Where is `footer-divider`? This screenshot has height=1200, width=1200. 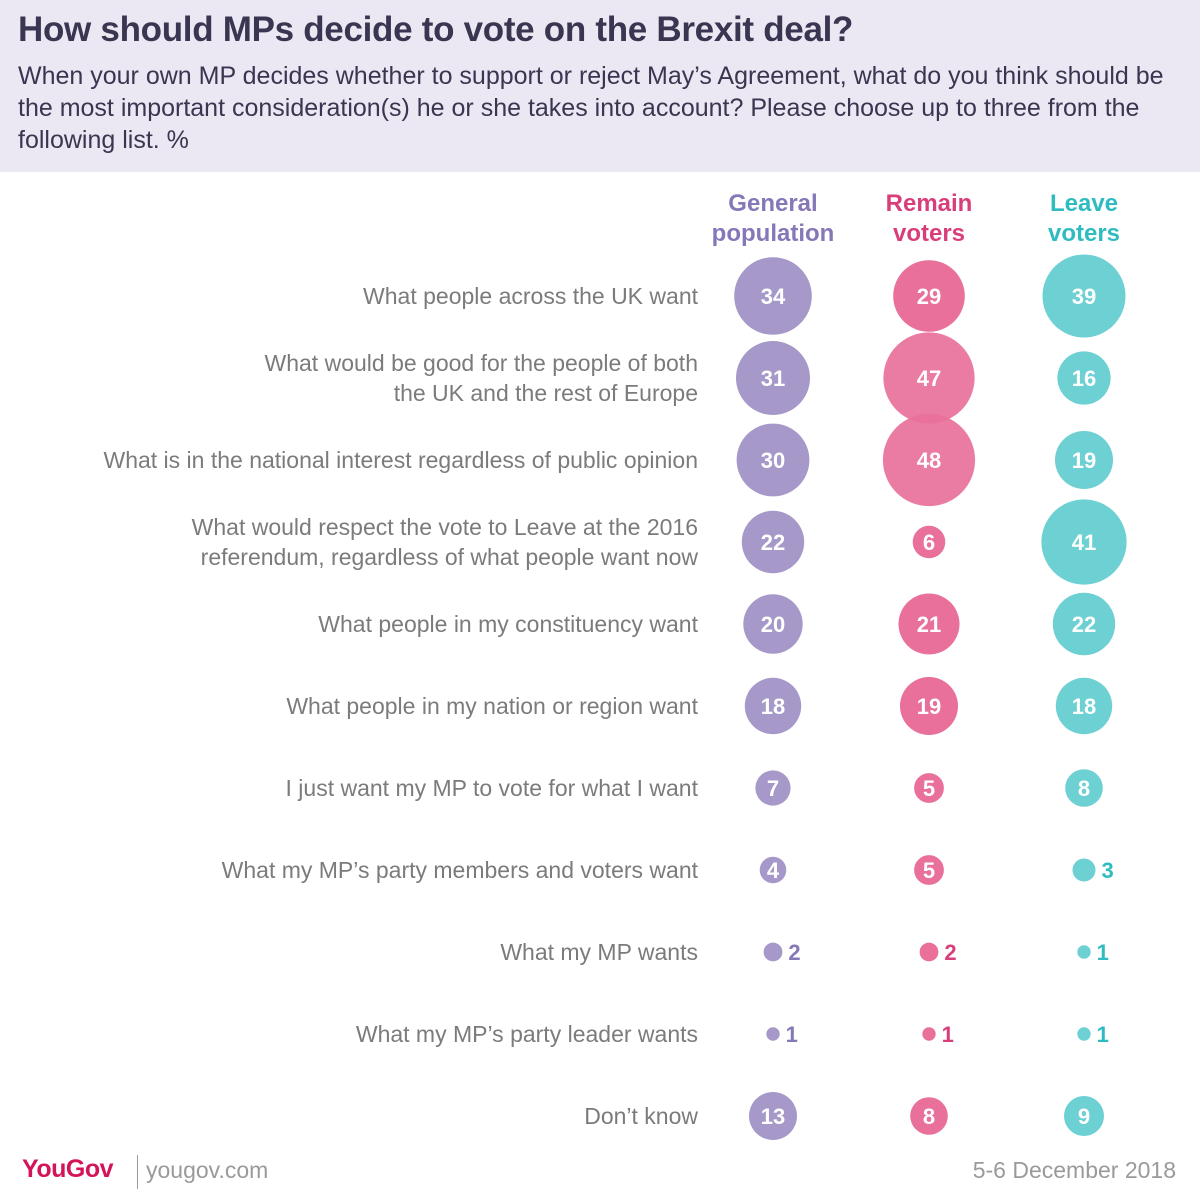
footer-divider is located at coordinates (137, 1172).